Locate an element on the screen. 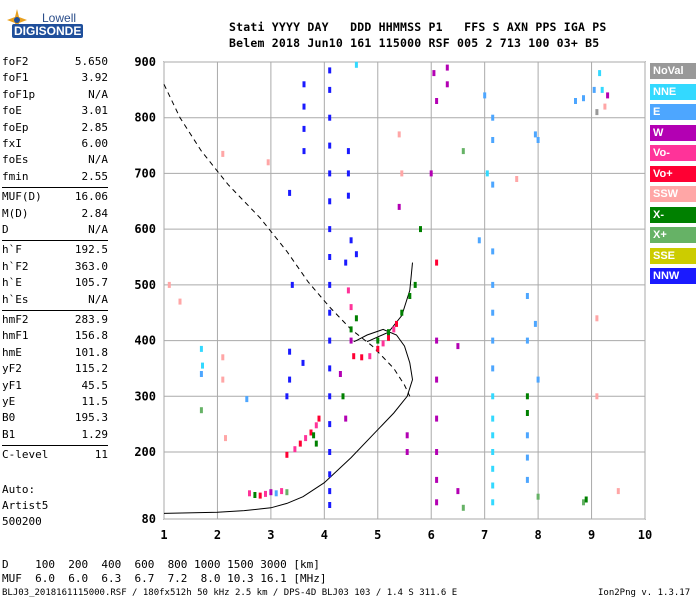 This screenshot has width=700, height=600. x-tick-label: 9 is located at coordinates (591, 535).